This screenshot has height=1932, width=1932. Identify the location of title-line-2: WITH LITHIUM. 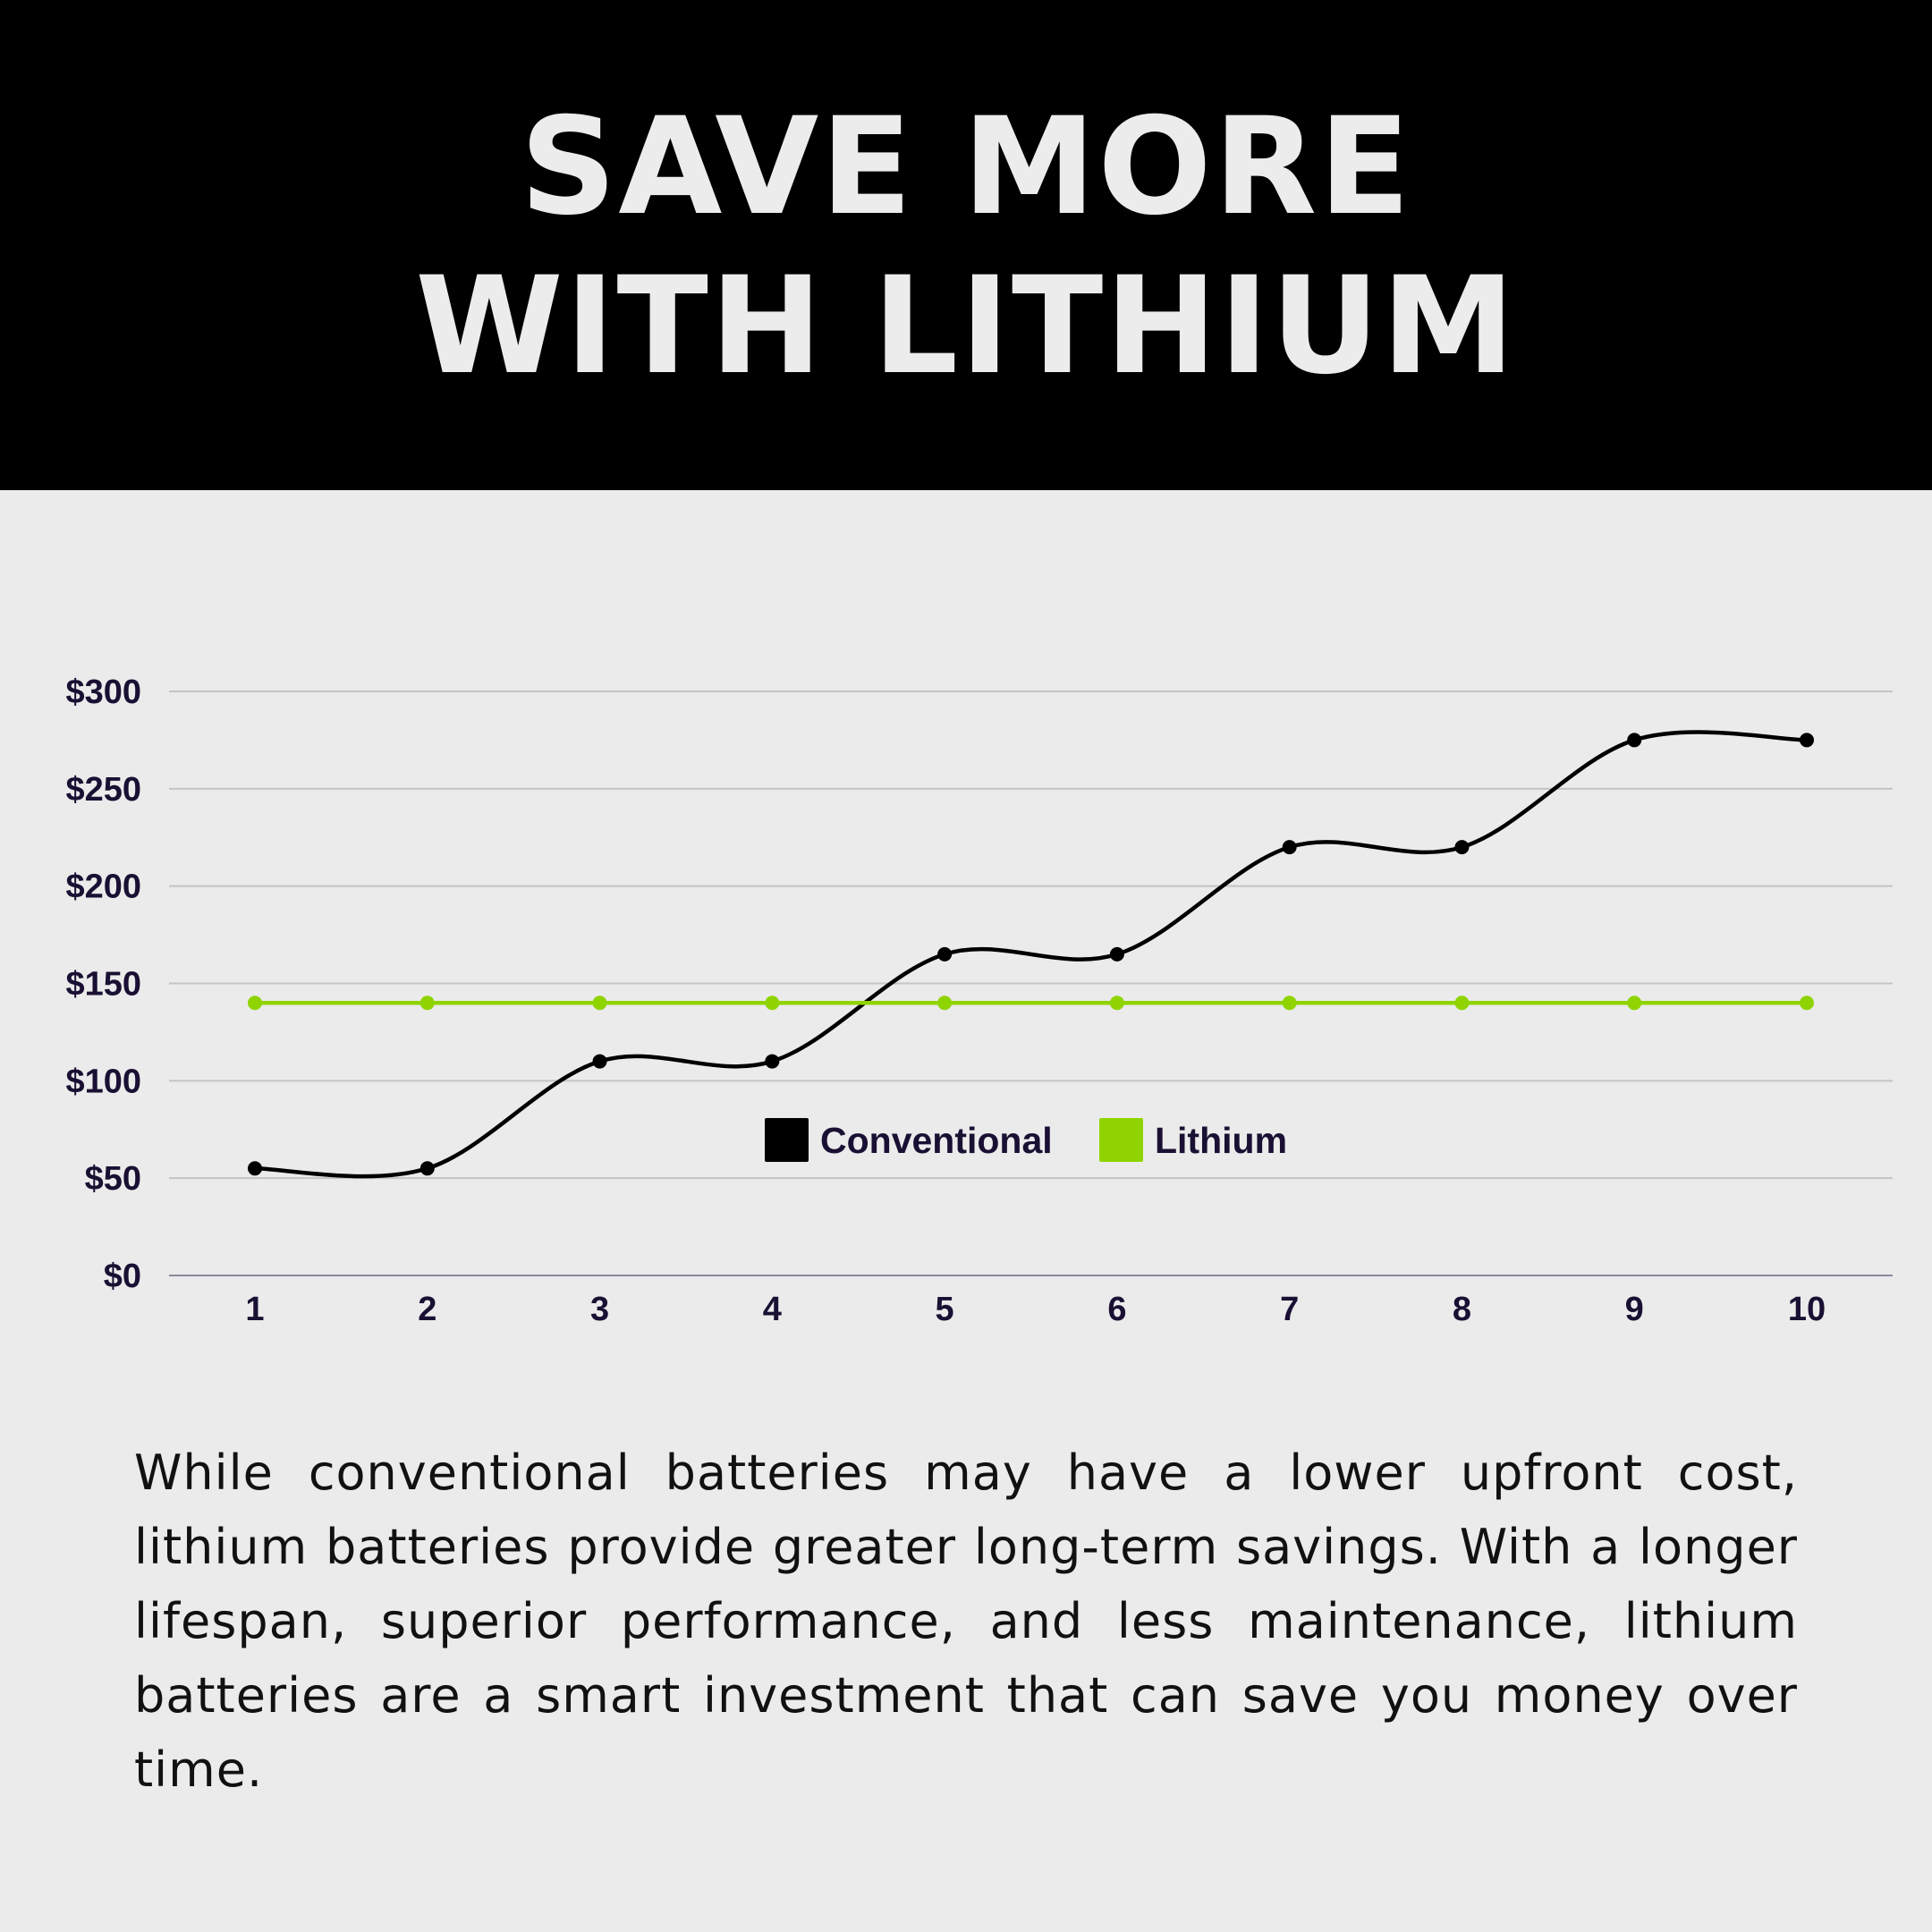
(966, 326).